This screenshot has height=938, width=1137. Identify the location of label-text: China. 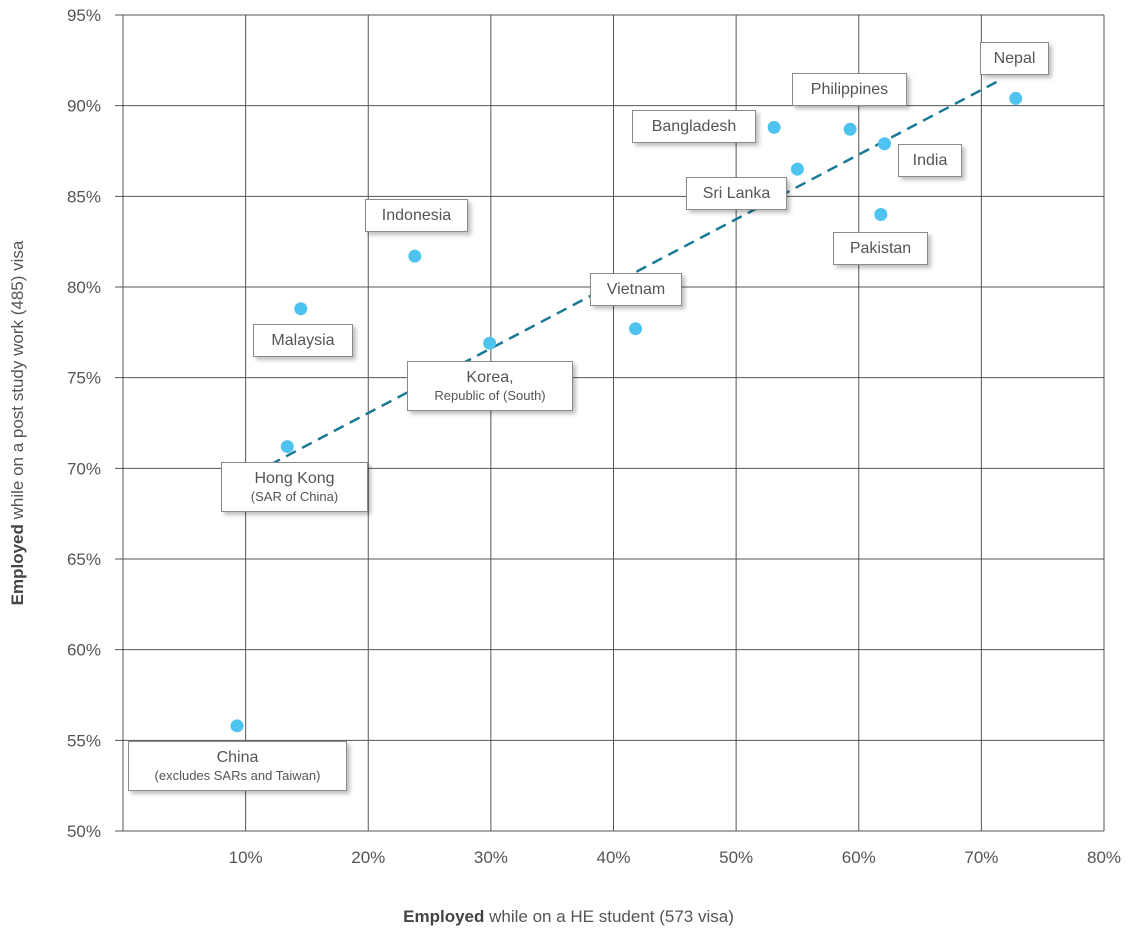
(237, 757).